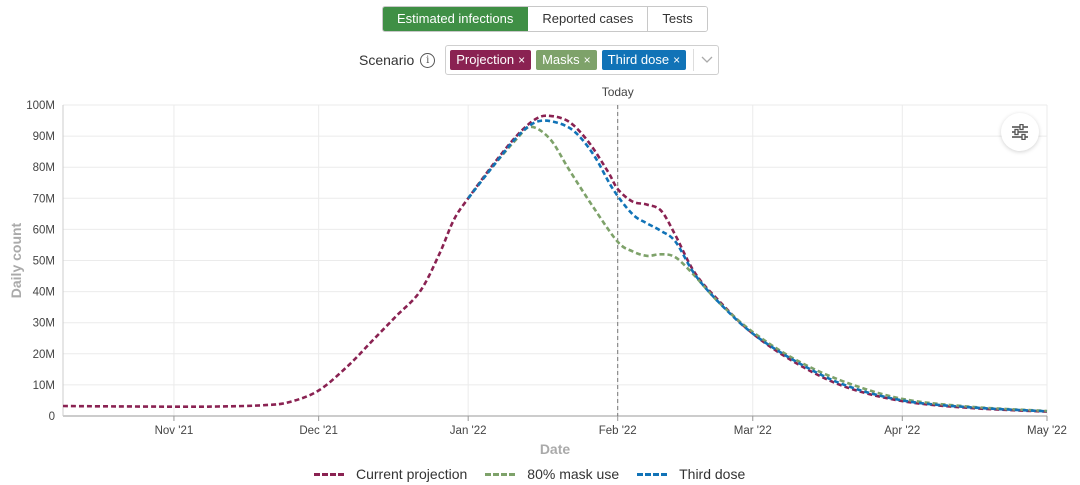 The image size is (1080, 485). Describe the element at coordinates (638, 59) in the screenshot. I see `chip-label: Third dose` at that location.